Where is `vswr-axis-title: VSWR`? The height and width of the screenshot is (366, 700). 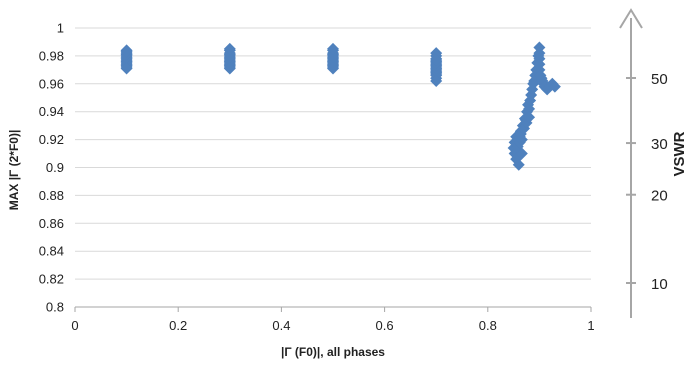 vswr-axis-title: VSWR is located at coordinates (679, 153).